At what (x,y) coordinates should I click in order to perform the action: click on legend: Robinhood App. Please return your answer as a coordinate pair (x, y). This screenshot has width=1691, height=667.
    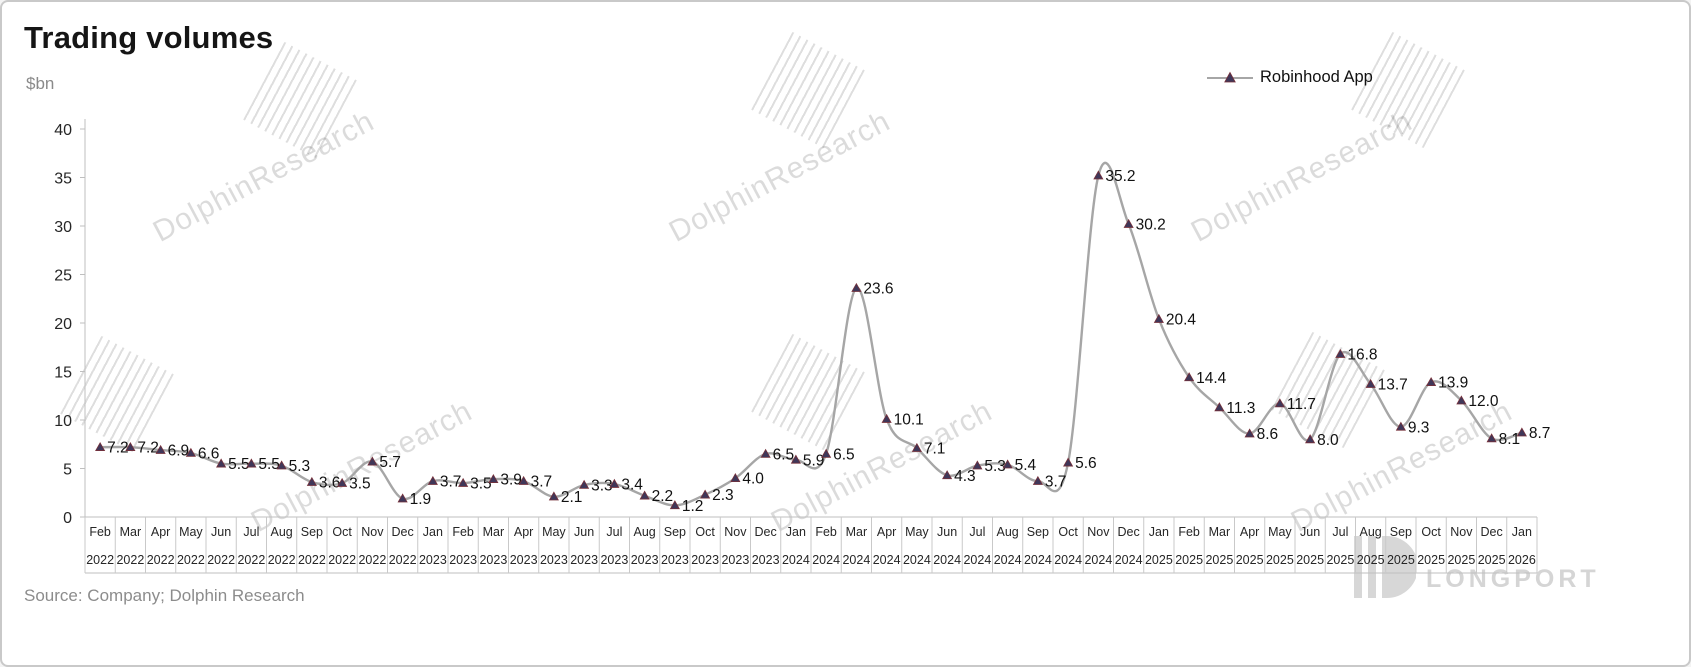
    Looking at the image, I should click on (1290, 77).